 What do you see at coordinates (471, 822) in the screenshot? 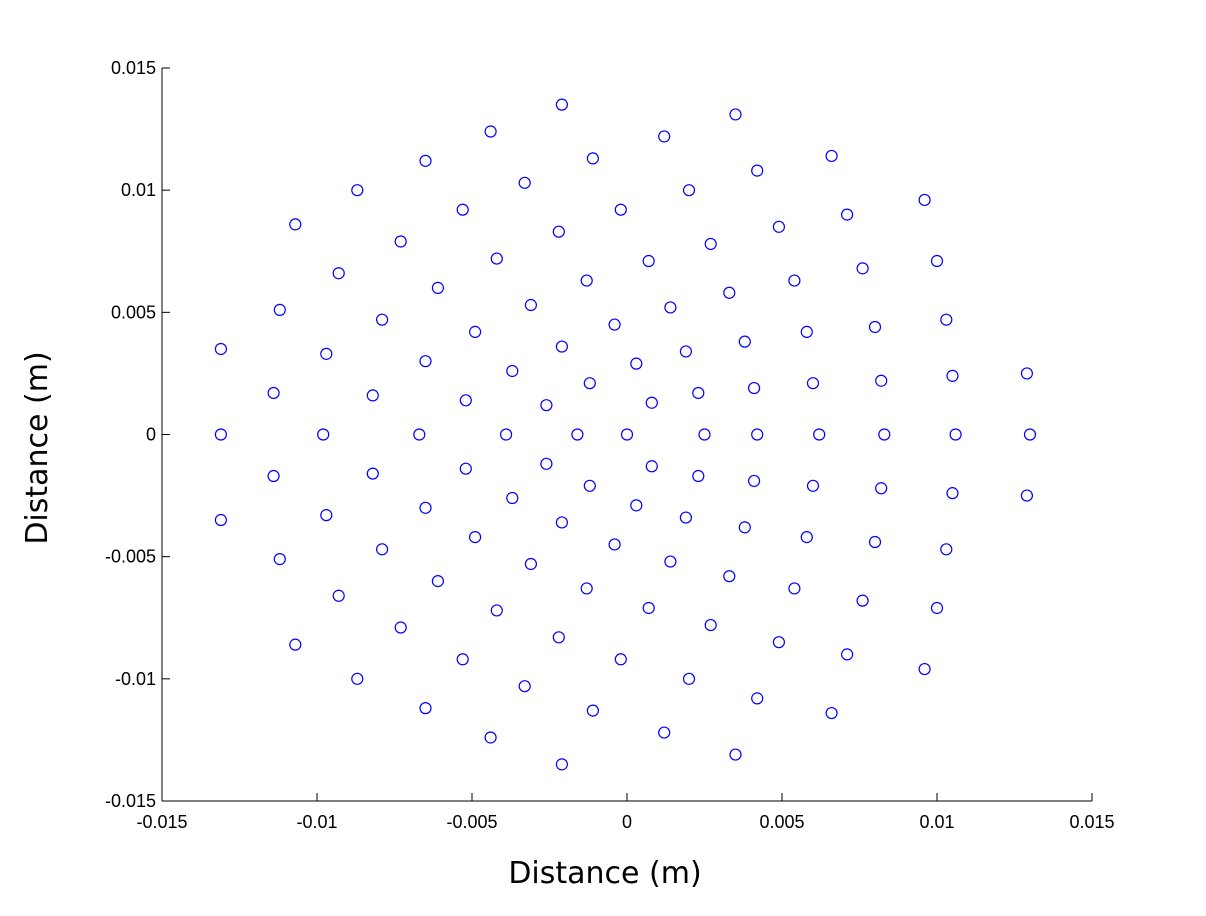
I see `x-tick-label: -0.005` at bounding box center [471, 822].